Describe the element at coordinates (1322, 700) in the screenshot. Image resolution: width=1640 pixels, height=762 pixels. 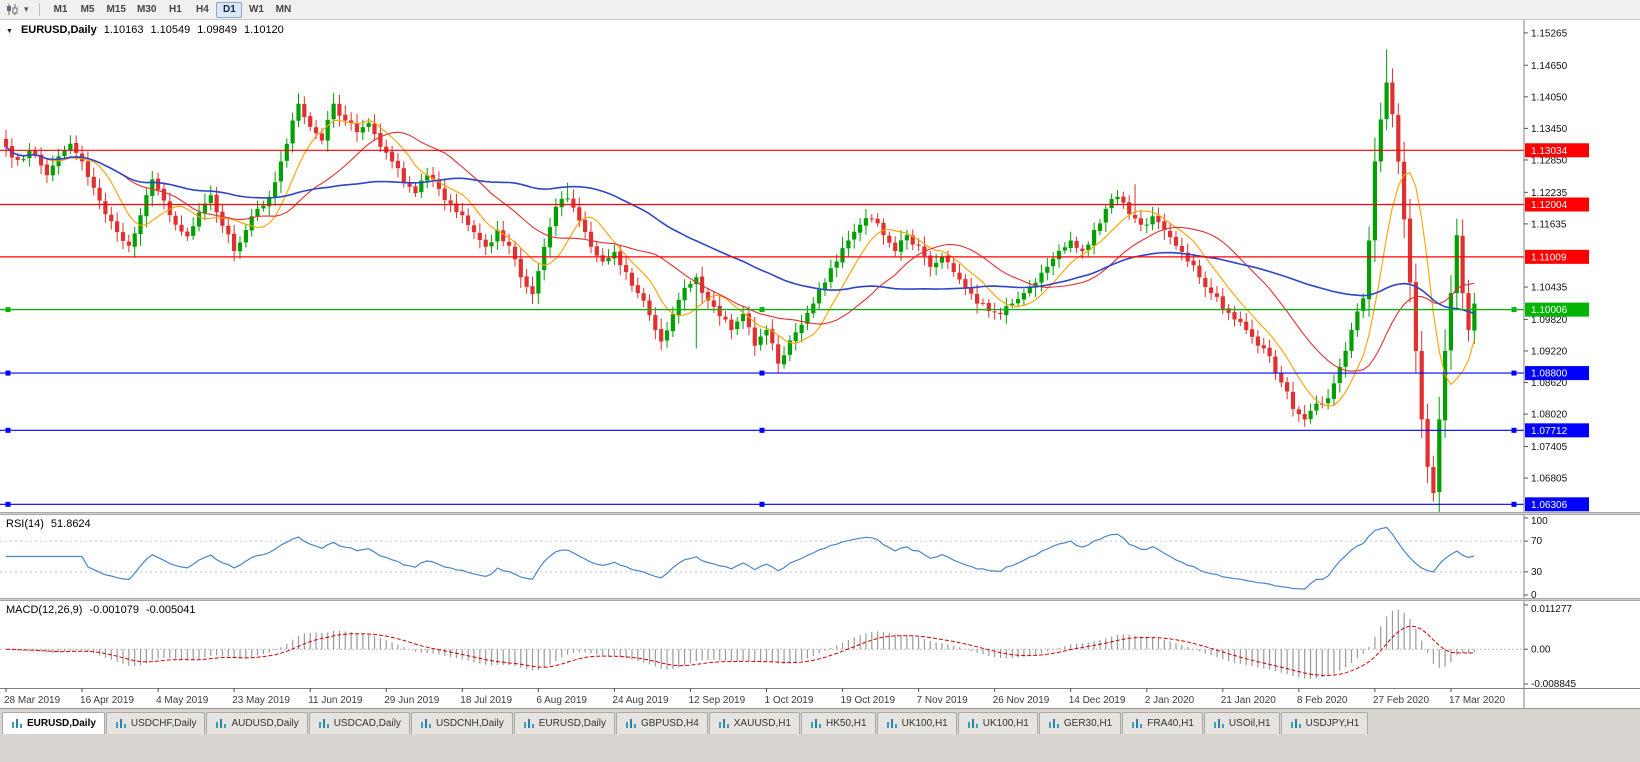
I see `date-tick-label: 8 Feb 2020` at that location.